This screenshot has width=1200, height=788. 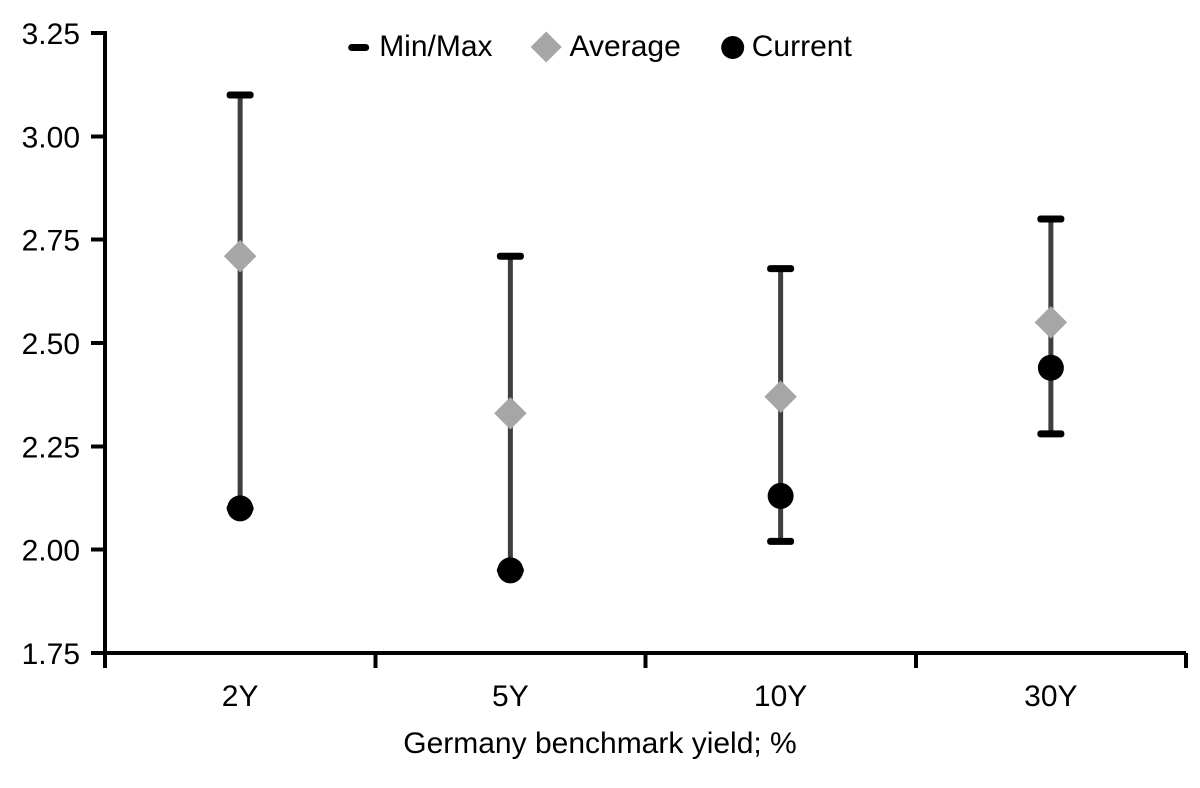 What do you see at coordinates (51, 447) in the screenshot?
I see `y-tick-label: 2.25` at bounding box center [51, 447].